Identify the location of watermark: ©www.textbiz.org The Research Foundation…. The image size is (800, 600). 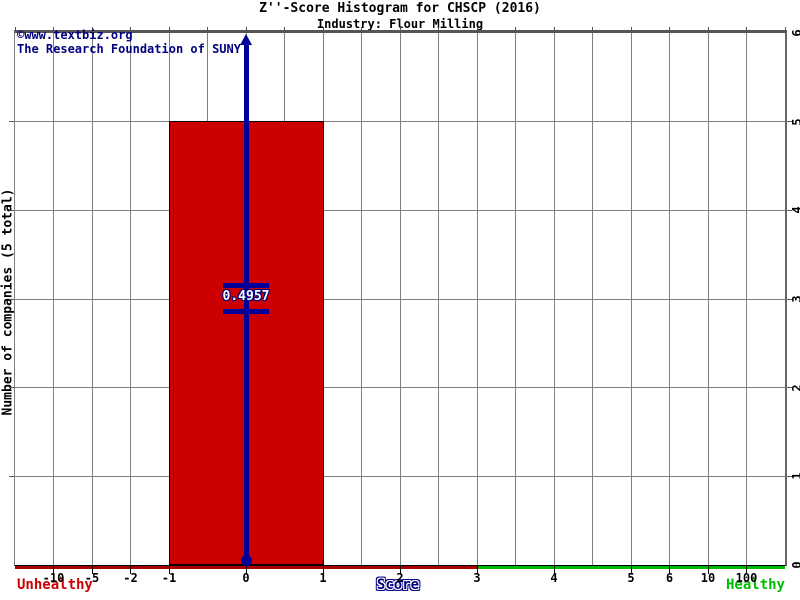
(129, 42).